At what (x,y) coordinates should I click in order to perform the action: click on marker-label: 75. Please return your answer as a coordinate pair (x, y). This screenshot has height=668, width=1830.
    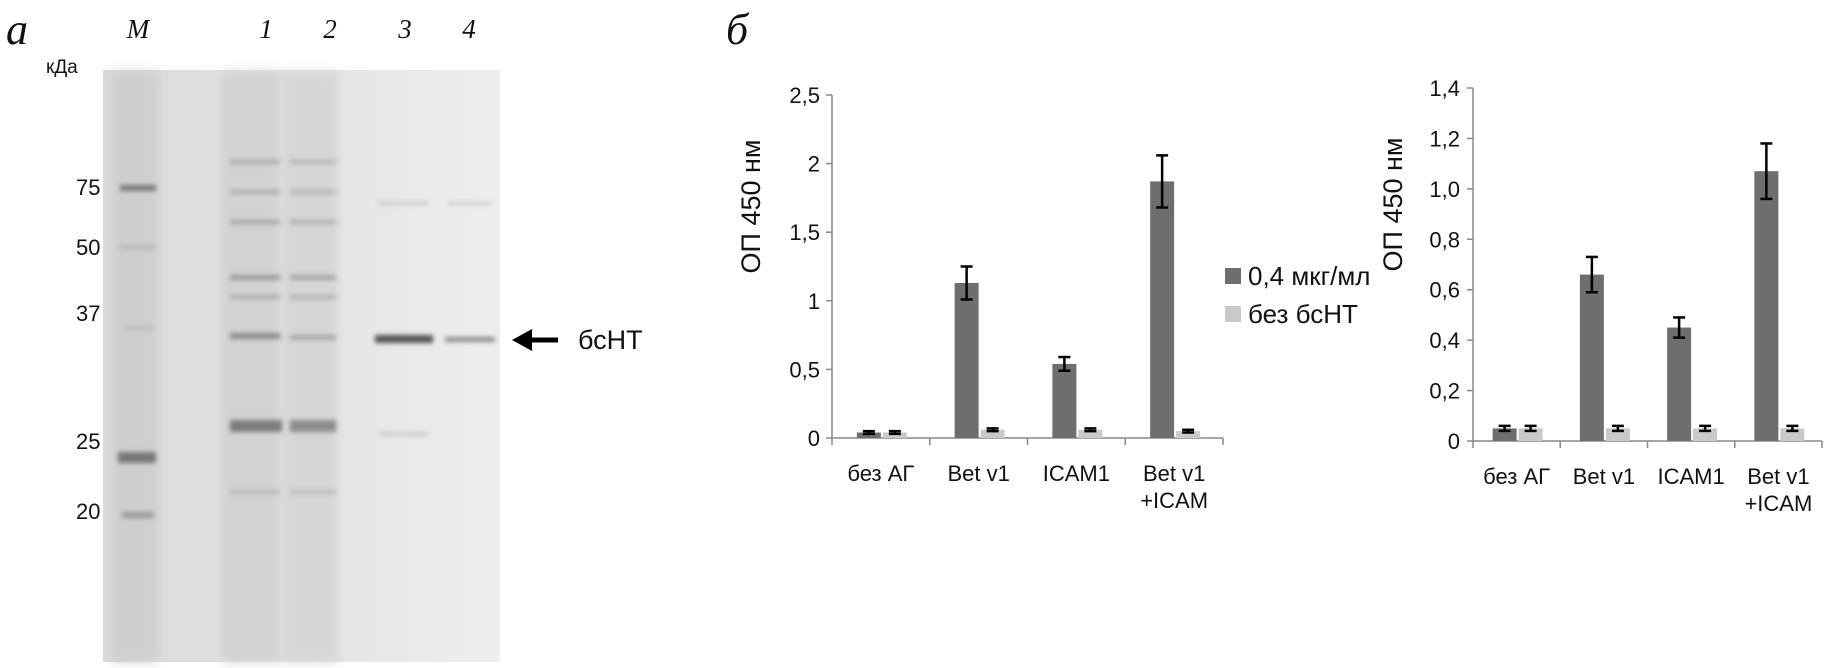
    Looking at the image, I should click on (88, 187).